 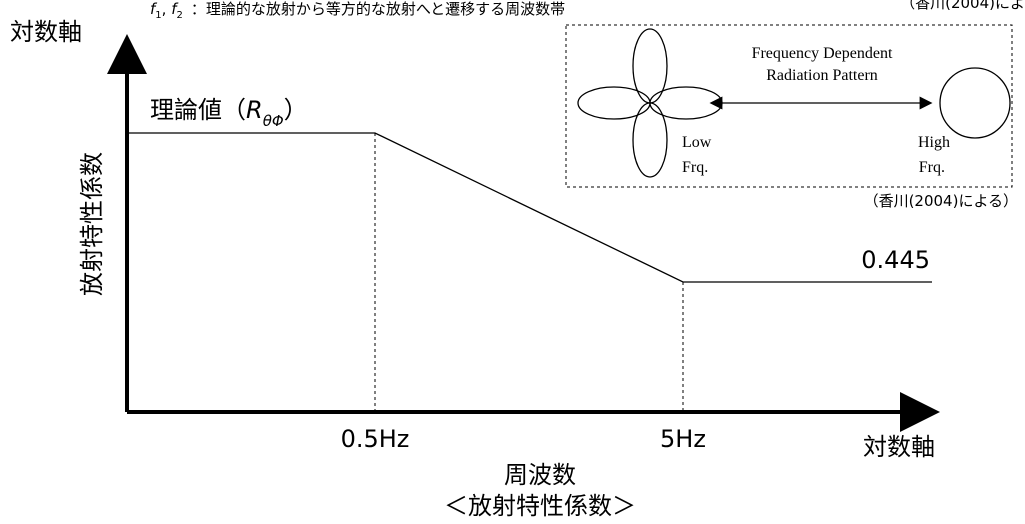 What do you see at coordinates (975, 103) in the screenshot?
I see `high-pattern` at bounding box center [975, 103].